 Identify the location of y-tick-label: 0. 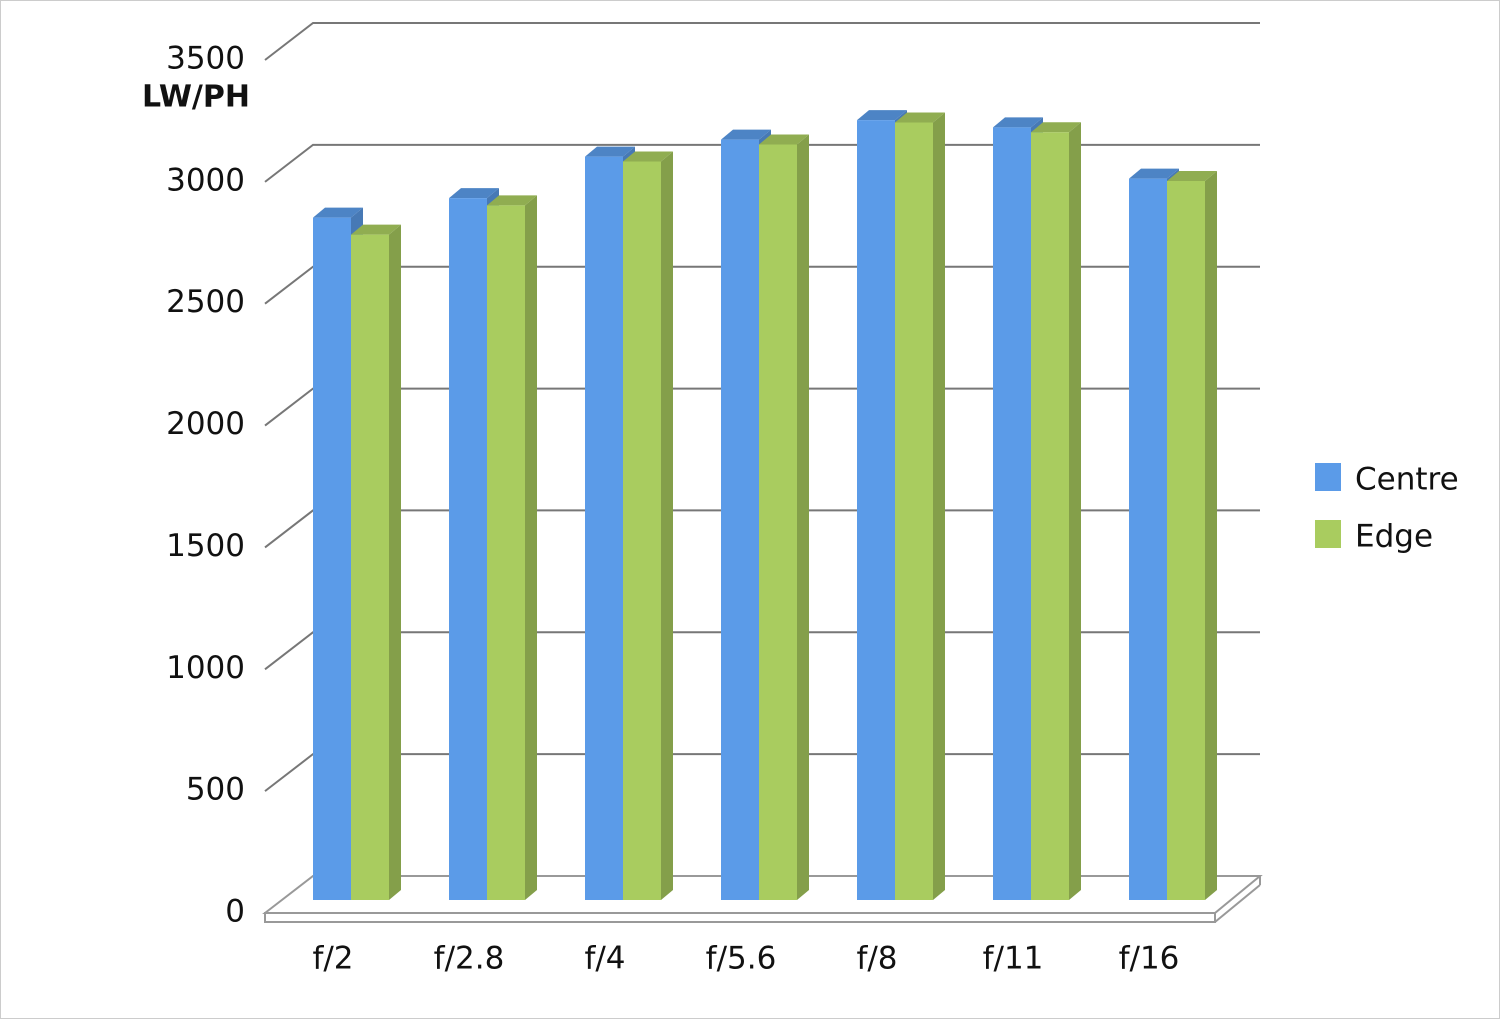
(235, 912).